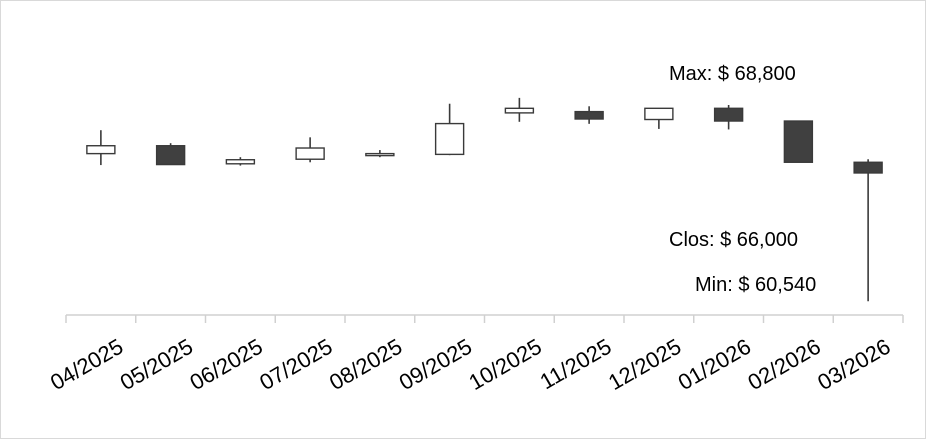 The width and height of the screenshot is (926, 440). I want to click on x-tick-label: 04/2025, so click(86, 364).